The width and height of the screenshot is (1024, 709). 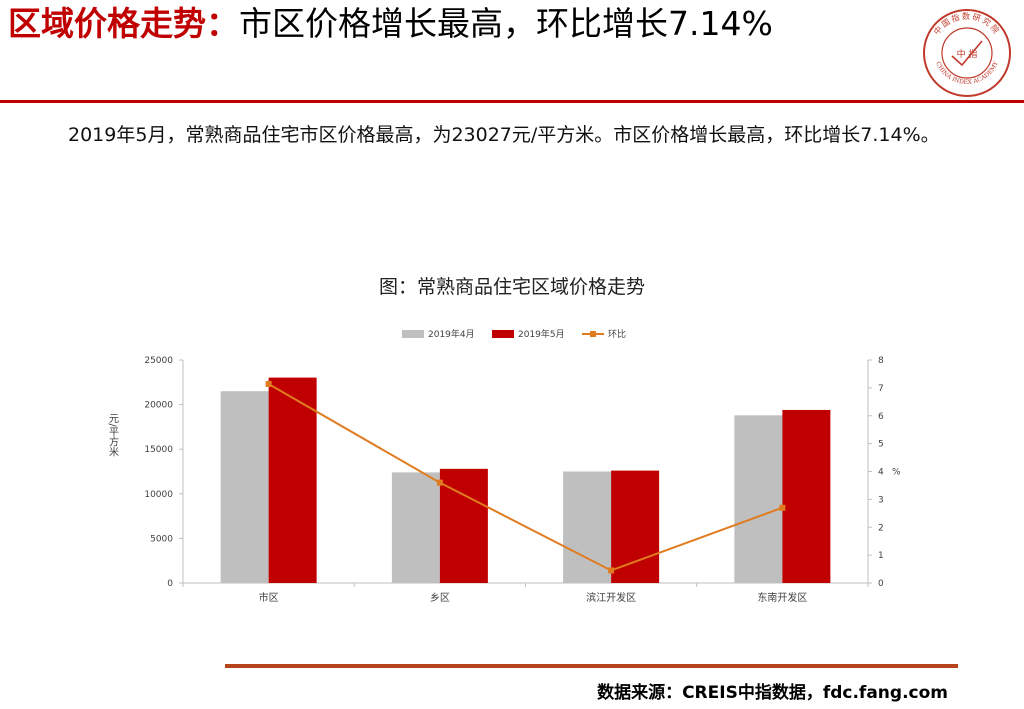 I want to click on chart-title: 图：常熟商品住宅区域价格走势, so click(x=511, y=287).